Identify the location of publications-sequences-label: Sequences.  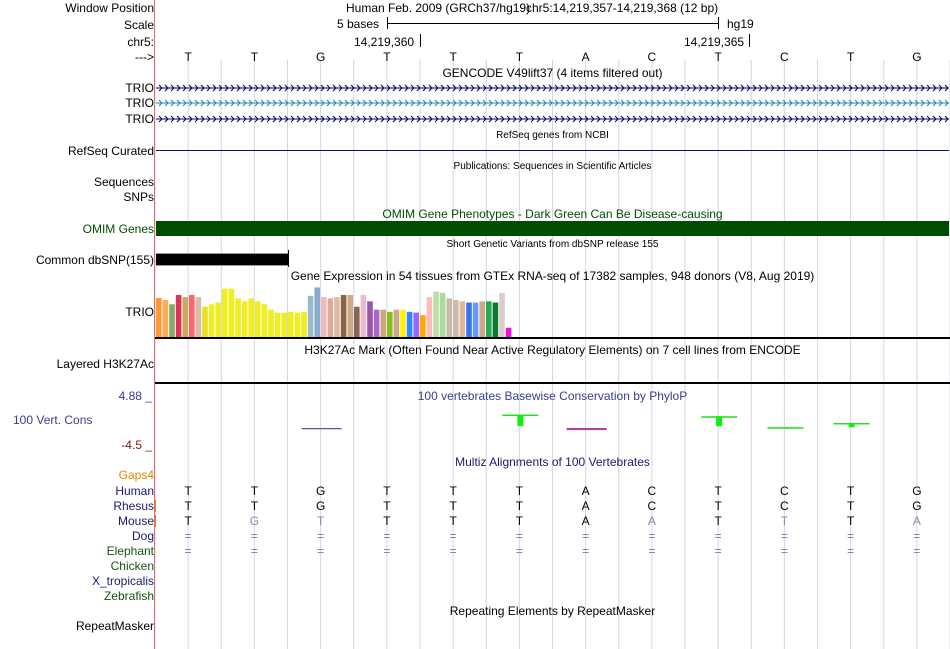
(123, 182).